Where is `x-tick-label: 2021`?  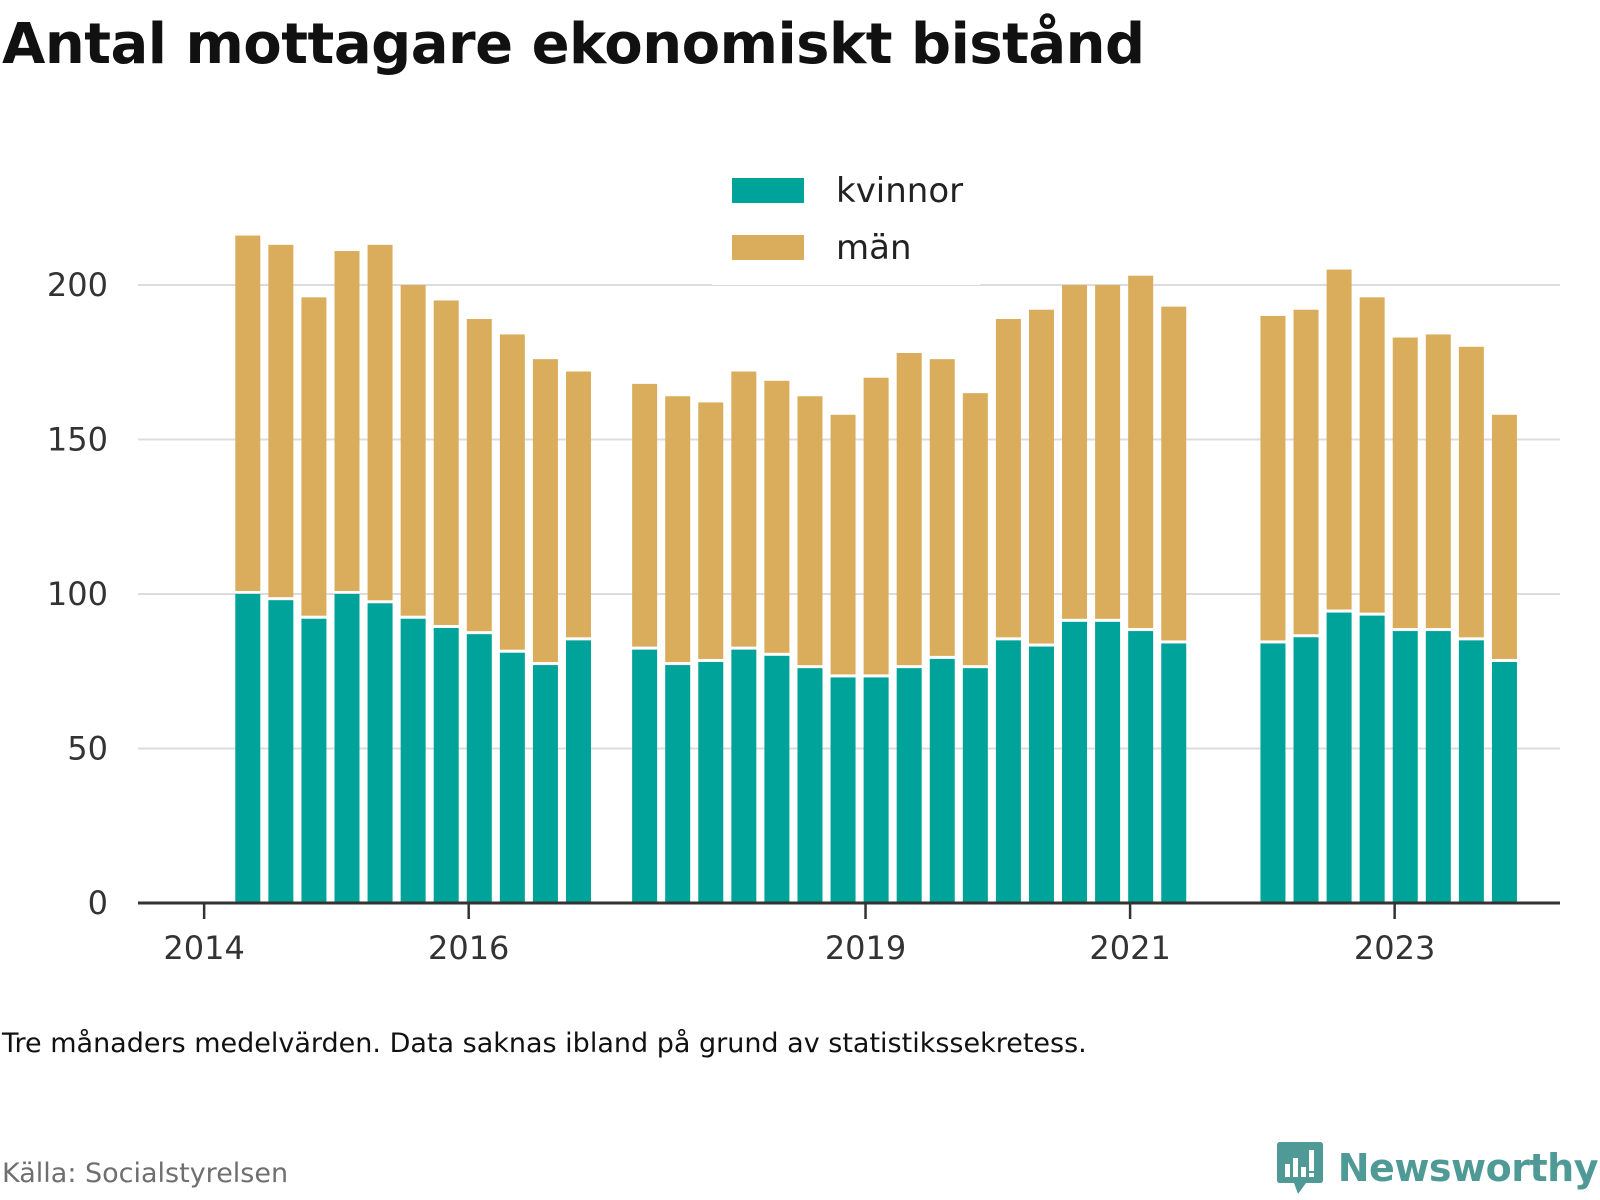
x-tick-label: 2021 is located at coordinates (1129, 948).